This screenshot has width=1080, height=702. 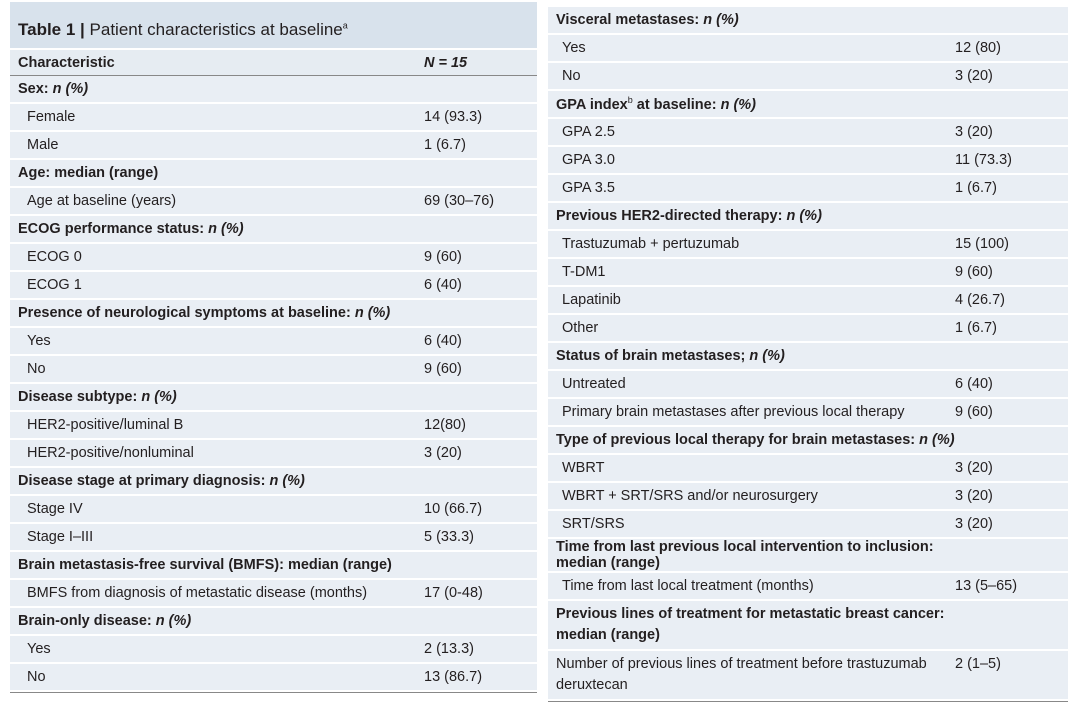 What do you see at coordinates (273, 341) in the screenshot?
I see `table-row: Yes 6 (40)` at bounding box center [273, 341].